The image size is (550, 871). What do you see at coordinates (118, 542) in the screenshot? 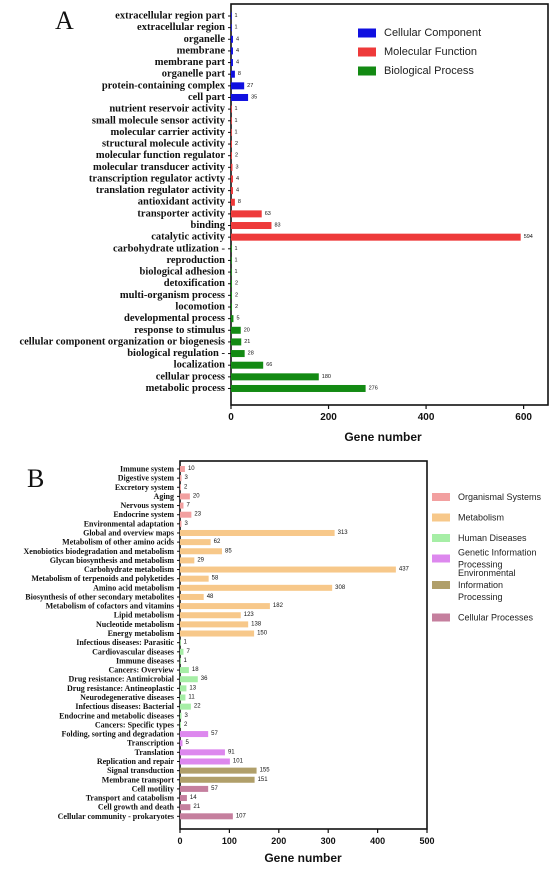
I see `category-label: Metabolism of other amino acids` at bounding box center [118, 542].